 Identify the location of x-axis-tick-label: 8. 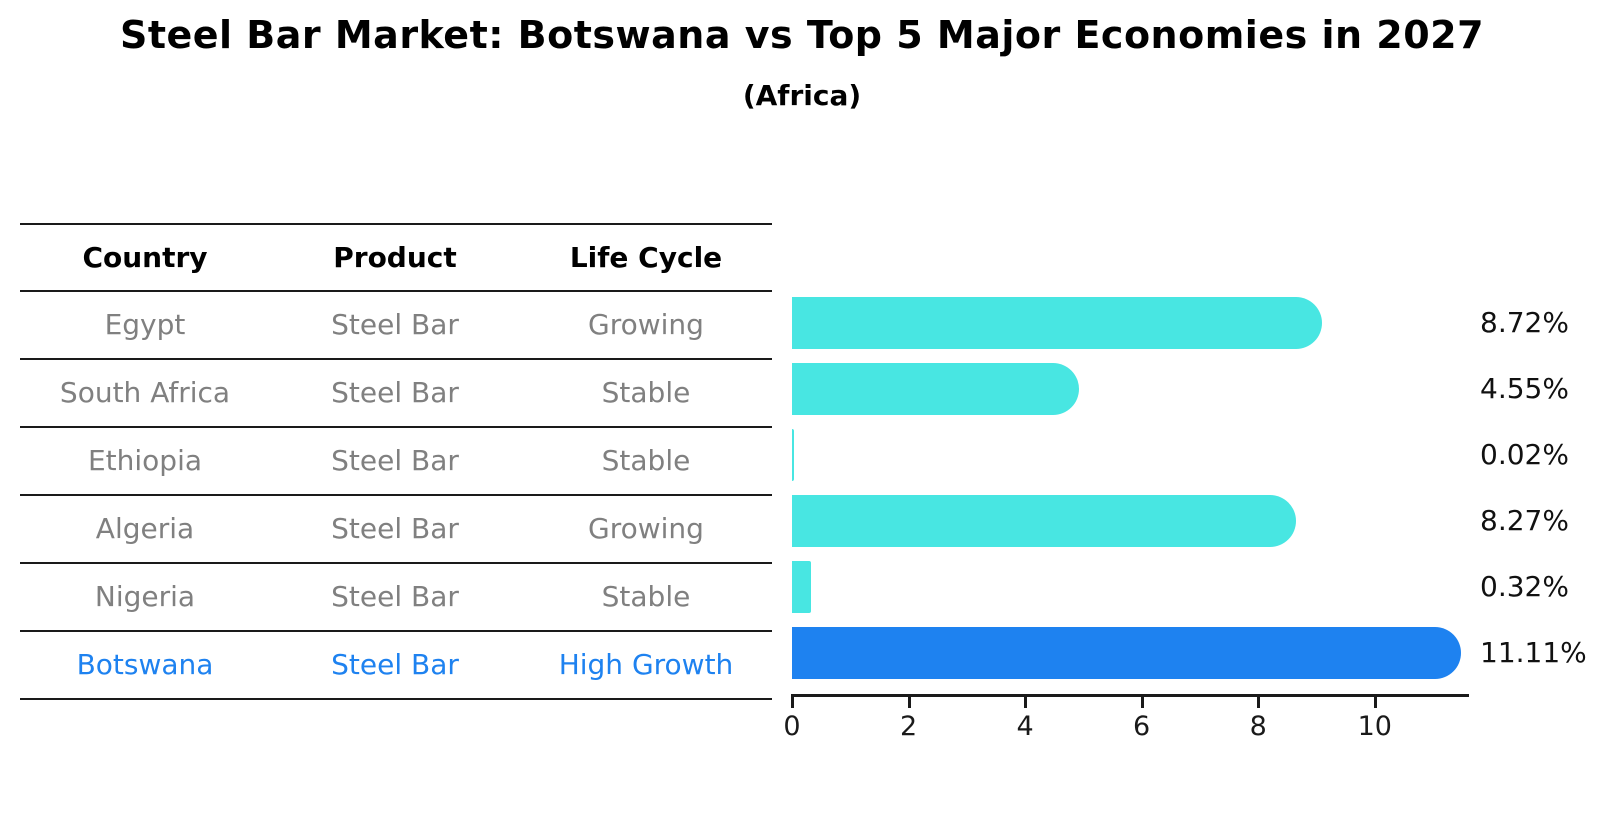
(1258, 726).